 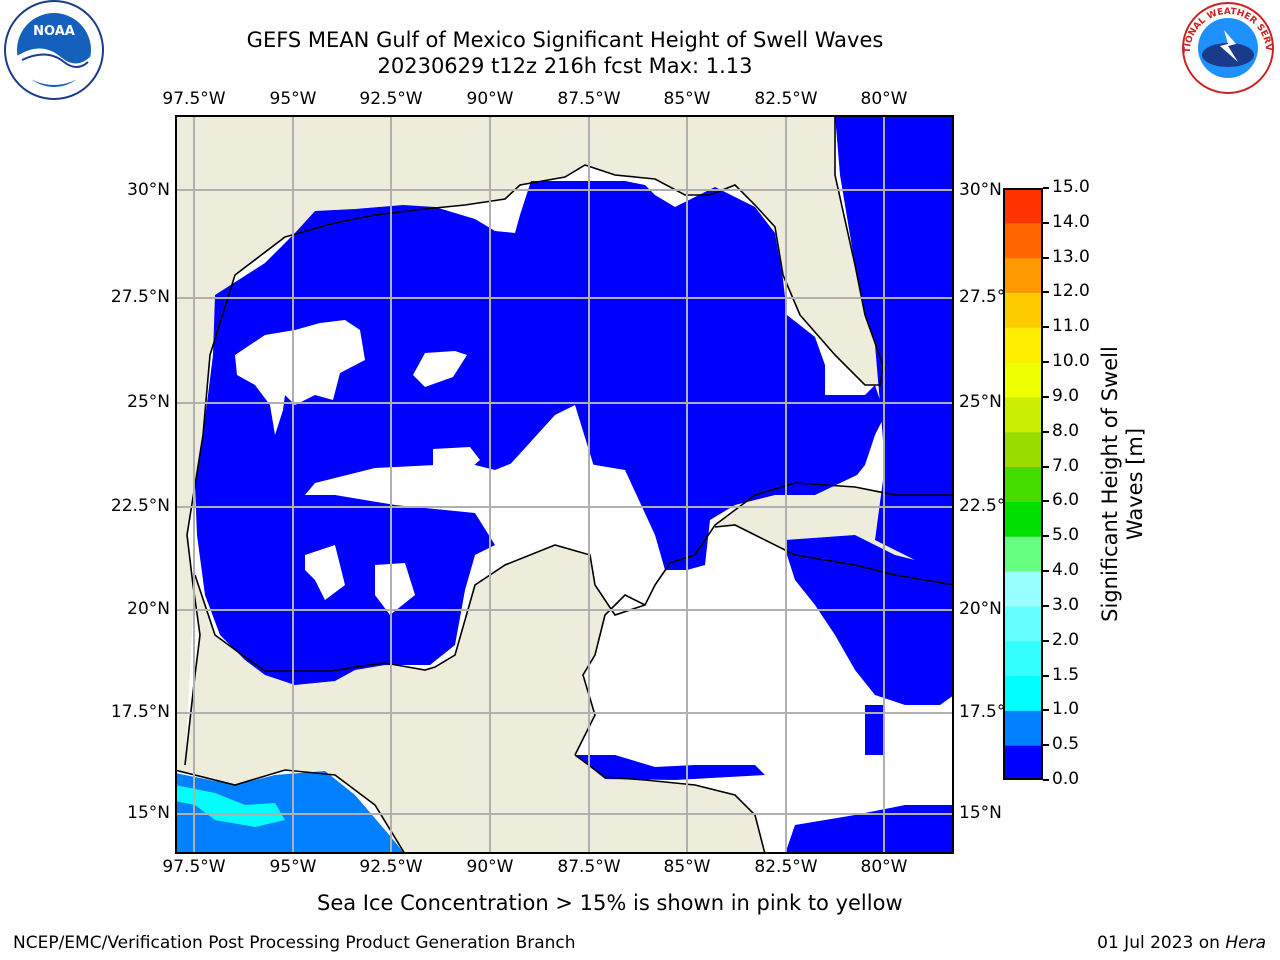 I want to click on nws-logo: NATIONAL WEATHER SERVICE, so click(x=1228, y=52).